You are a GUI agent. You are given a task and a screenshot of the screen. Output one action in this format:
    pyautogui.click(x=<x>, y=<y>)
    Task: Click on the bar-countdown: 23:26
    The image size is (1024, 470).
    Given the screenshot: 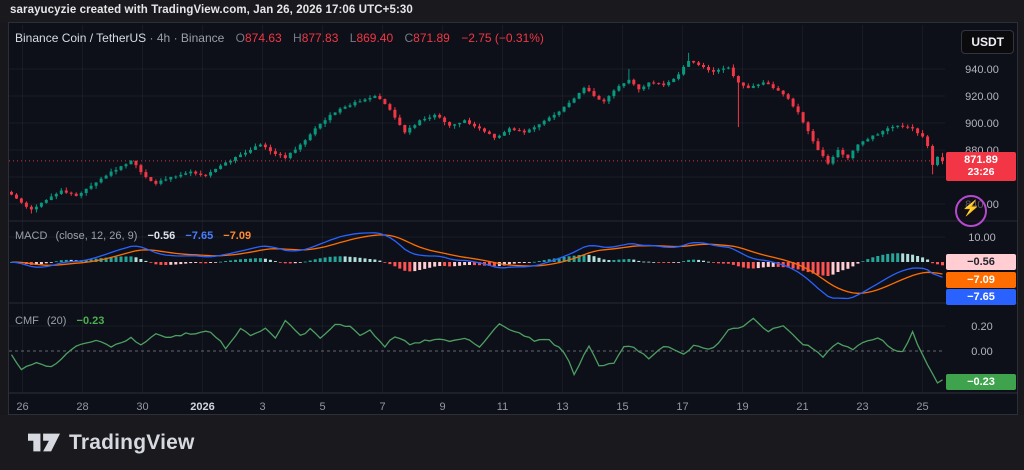 What is the action you would take?
    pyautogui.click(x=981, y=172)
    